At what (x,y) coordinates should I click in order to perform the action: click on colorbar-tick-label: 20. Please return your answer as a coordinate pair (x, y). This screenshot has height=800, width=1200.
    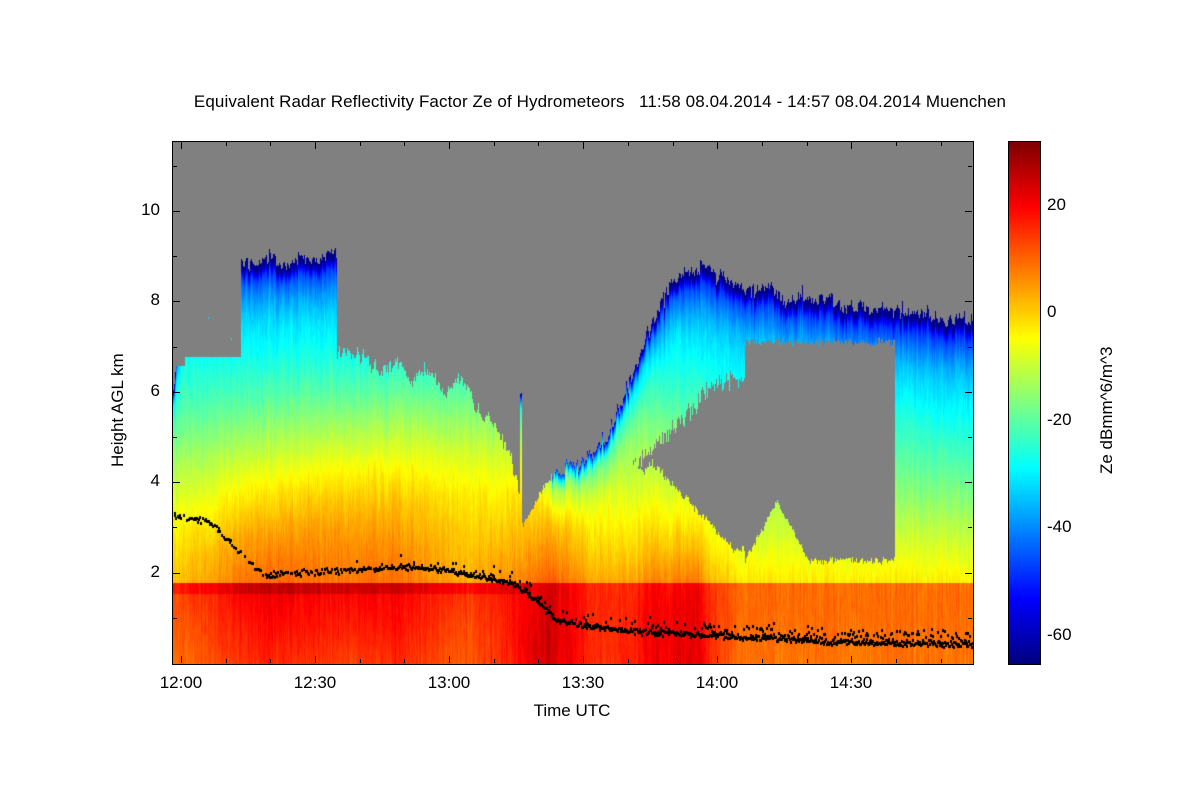
    Looking at the image, I should click on (1056, 204).